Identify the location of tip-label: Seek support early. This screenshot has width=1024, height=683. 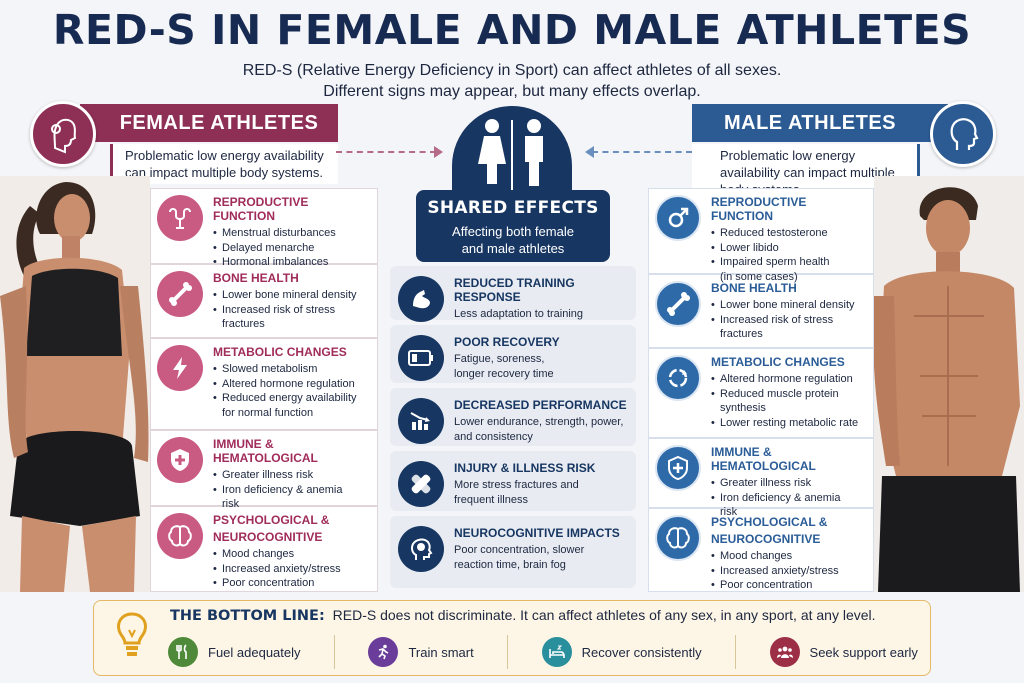
(863, 652).